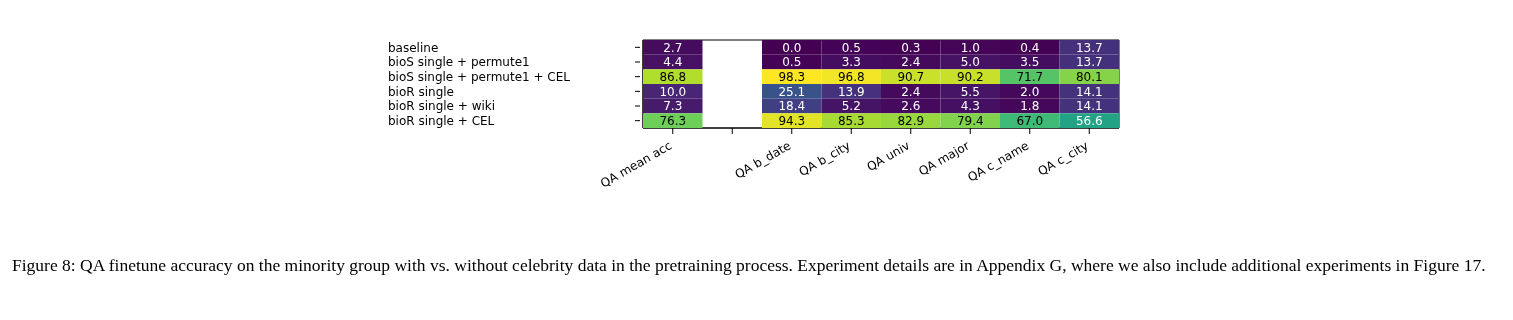 The image size is (1513, 320). What do you see at coordinates (851, 91) in the screenshot?
I see `data-label: 13.9` at bounding box center [851, 91].